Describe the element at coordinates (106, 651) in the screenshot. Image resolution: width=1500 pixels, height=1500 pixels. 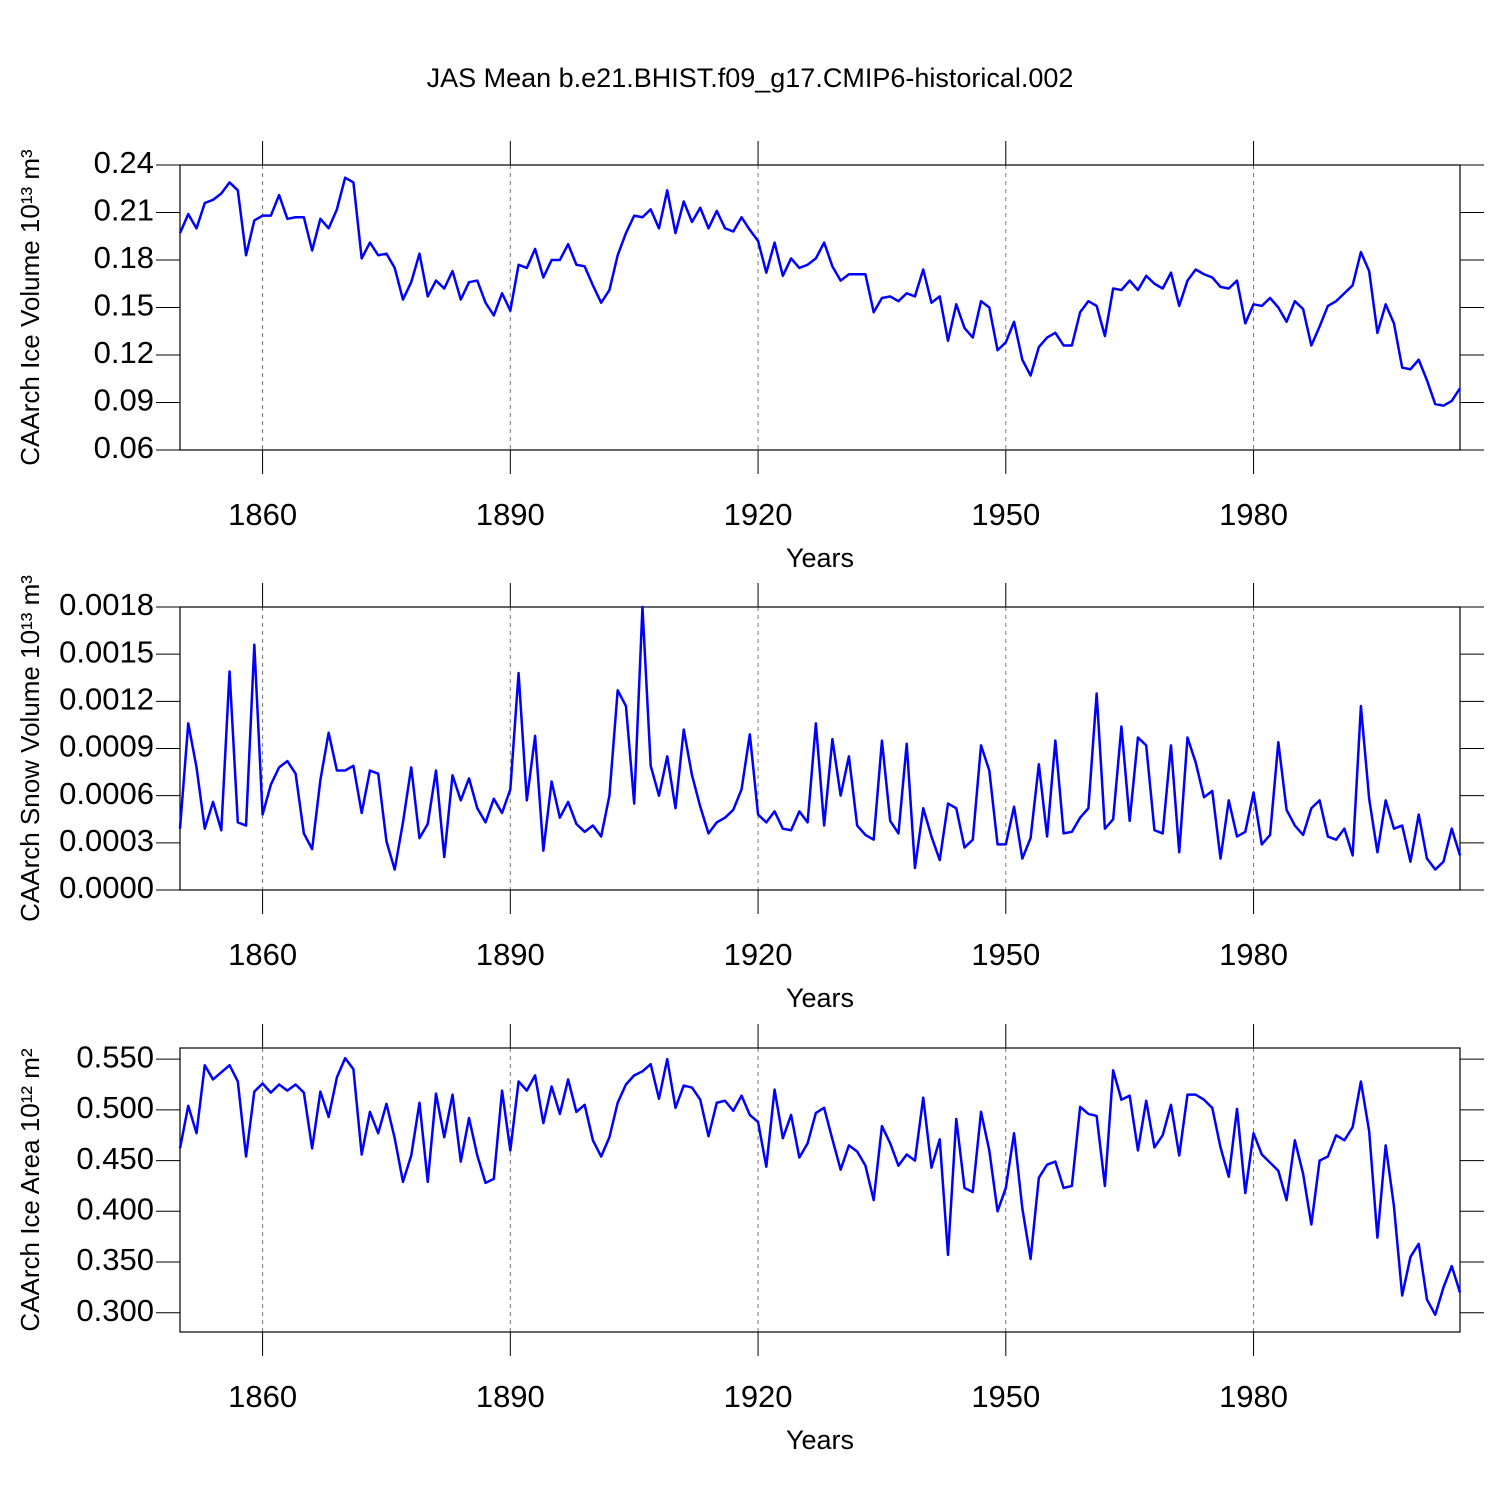
I see `y-tick-label: 0.0015` at that location.